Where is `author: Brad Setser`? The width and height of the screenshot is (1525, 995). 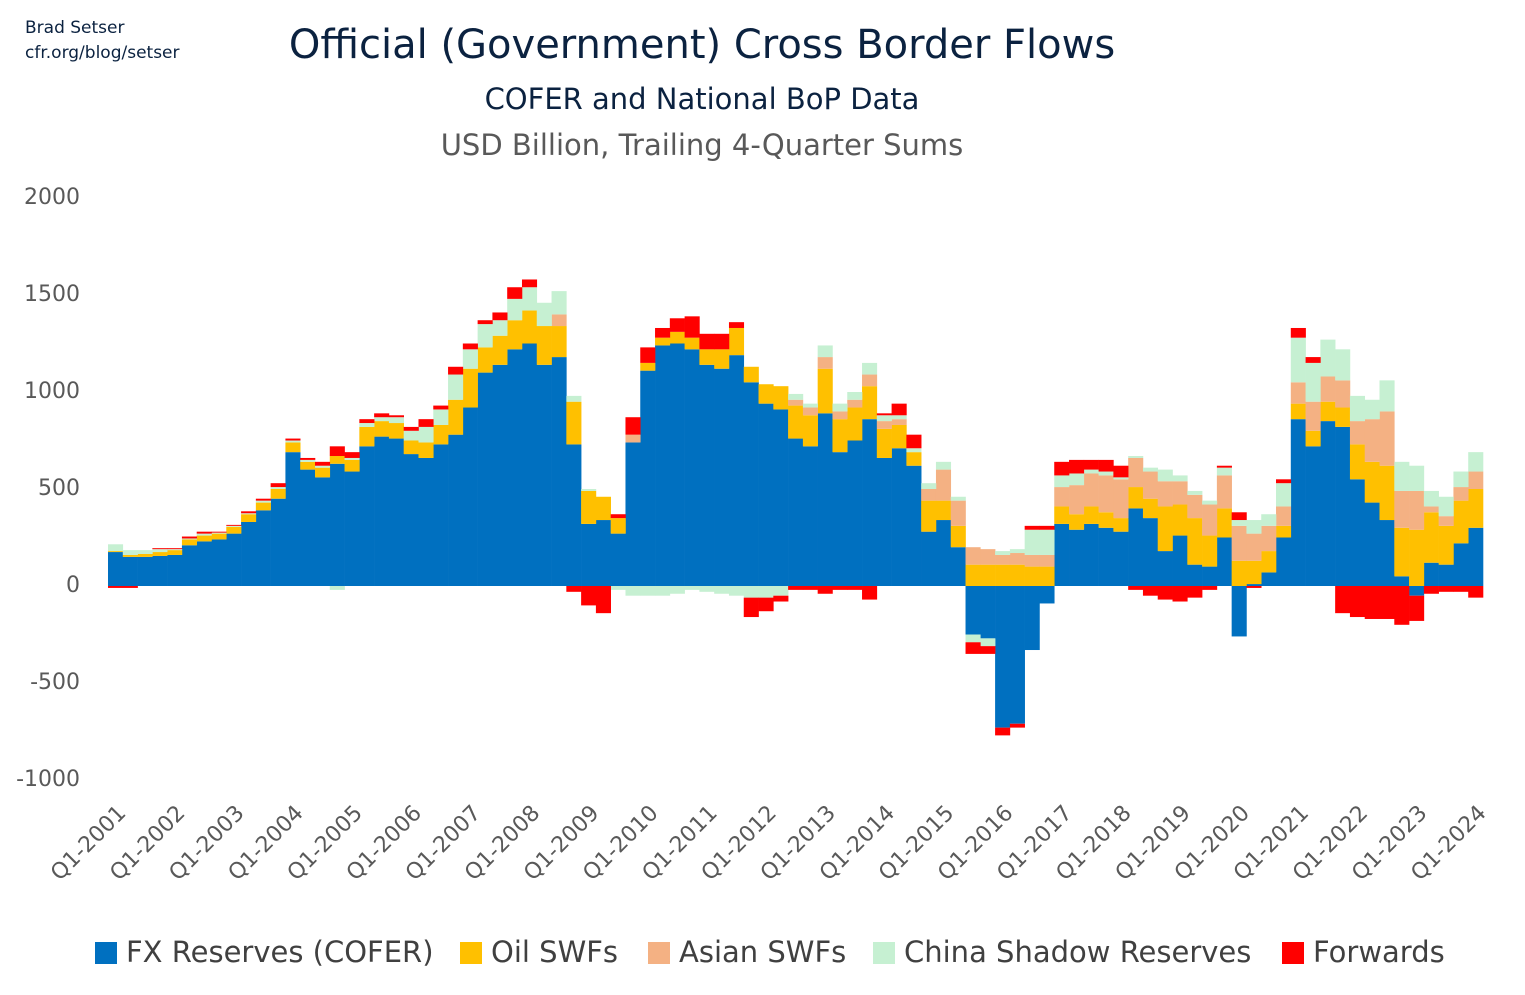
author: Brad Setser is located at coordinates (75, 28).